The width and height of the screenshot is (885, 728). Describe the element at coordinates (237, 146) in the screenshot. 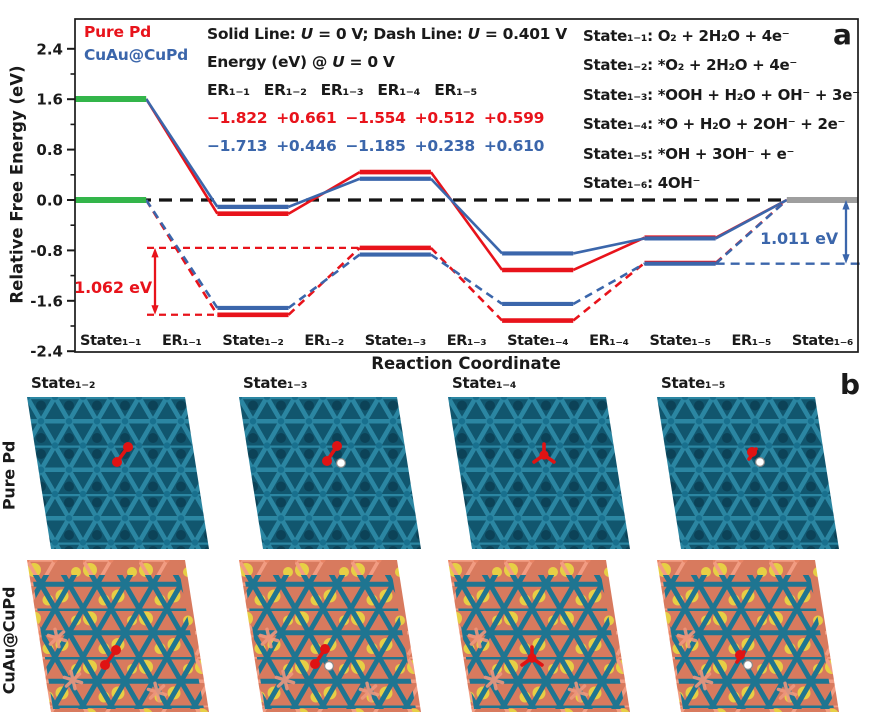

I see `energy-value: −1.713` at that location.